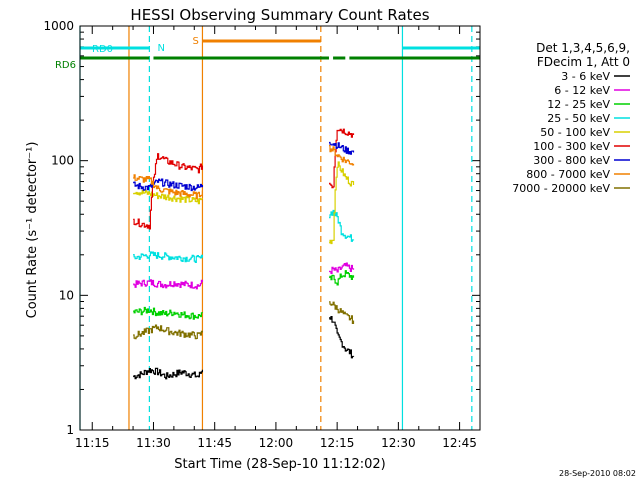 The width and height of the screenshot is (640, 480). What do you see at coordinates (398, 443) in the screenshot?
I see `x-tick-label: 12:30` at bounding box center [398, 443].